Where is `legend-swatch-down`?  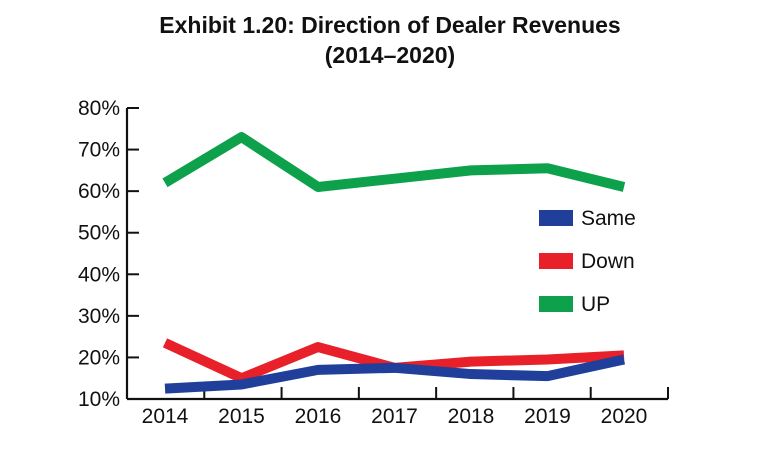
legend-swatch-down is located at coordinates (556, 261).